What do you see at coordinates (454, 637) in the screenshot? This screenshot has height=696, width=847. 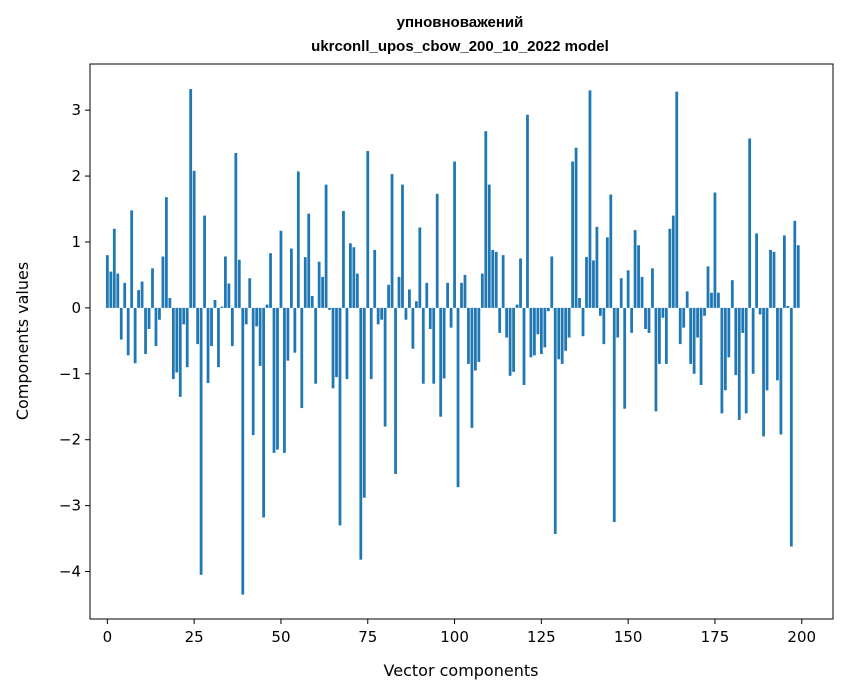 I see `x-tick-label-100: 100` at bounding box center [454, 637].